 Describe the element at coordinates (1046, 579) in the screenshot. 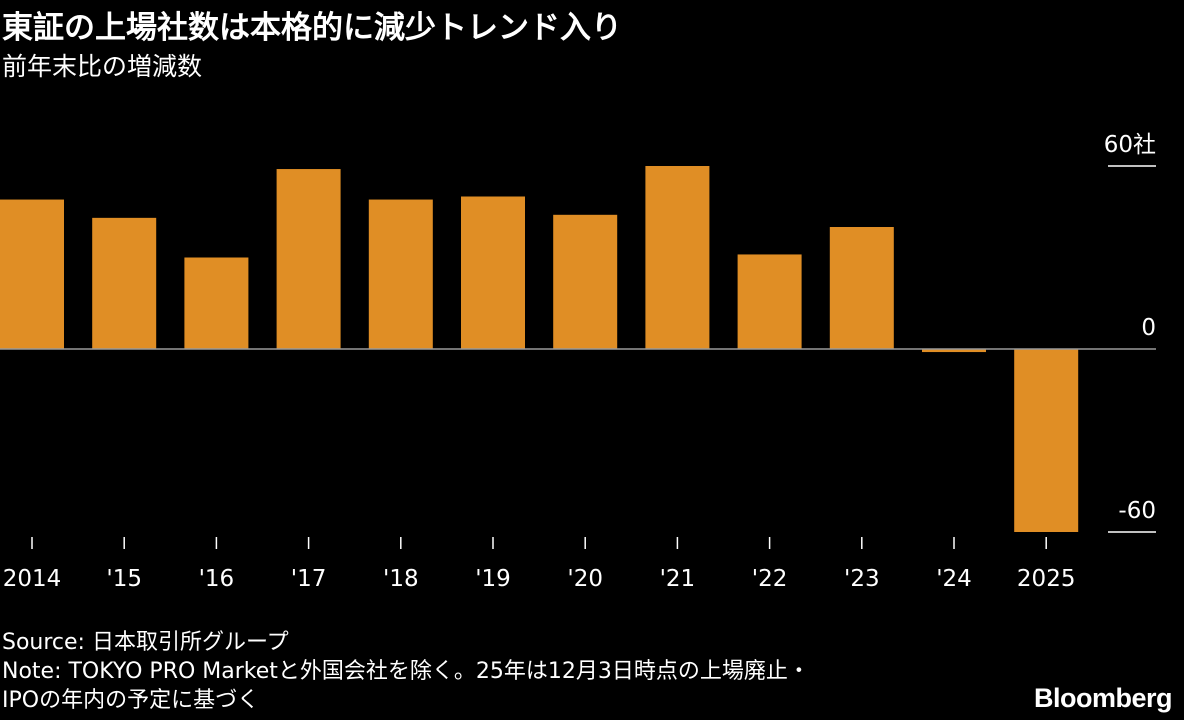

I see `x-tick-label-11: 2025` at that location.